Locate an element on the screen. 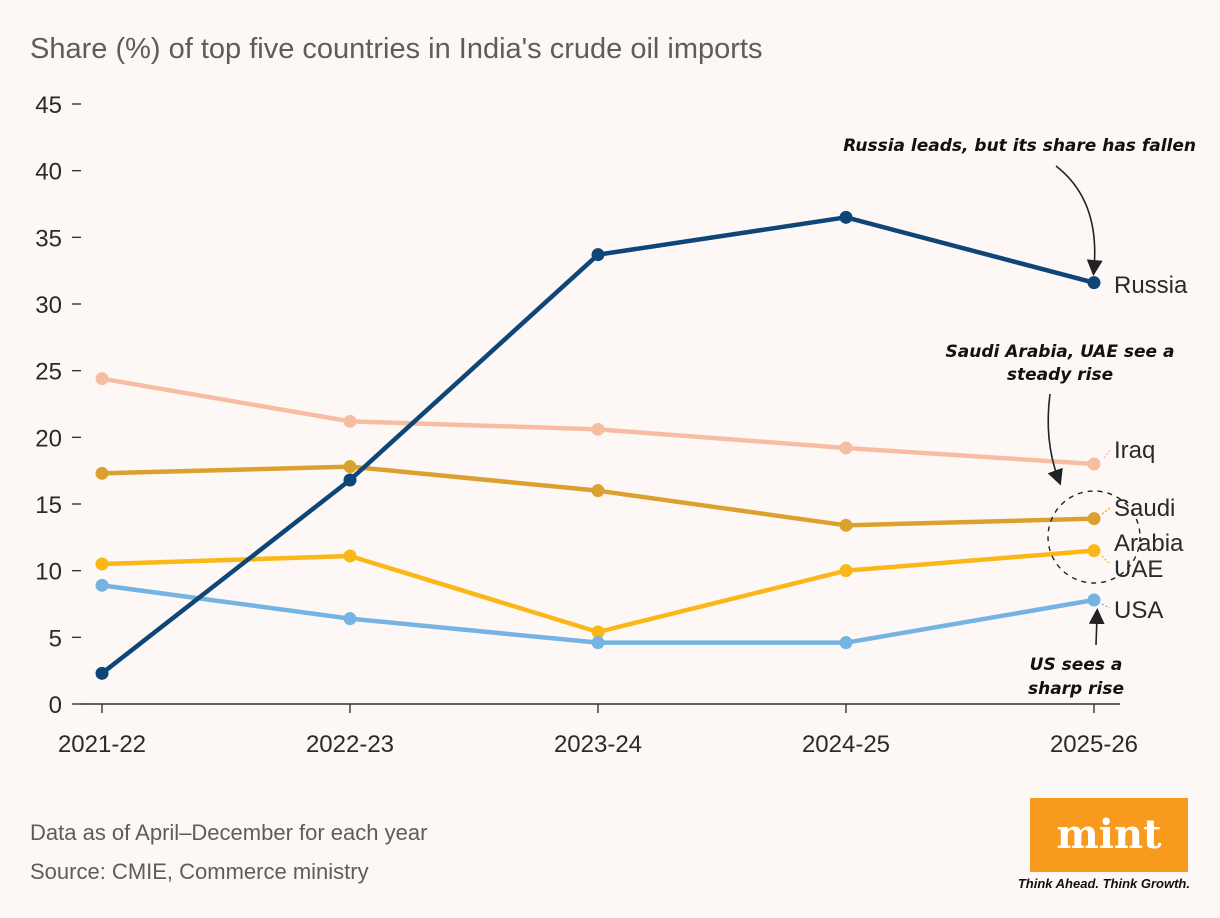 The image size is (1220, 918). y-tick-label-40: 40 is located at coordinates (48, 172).